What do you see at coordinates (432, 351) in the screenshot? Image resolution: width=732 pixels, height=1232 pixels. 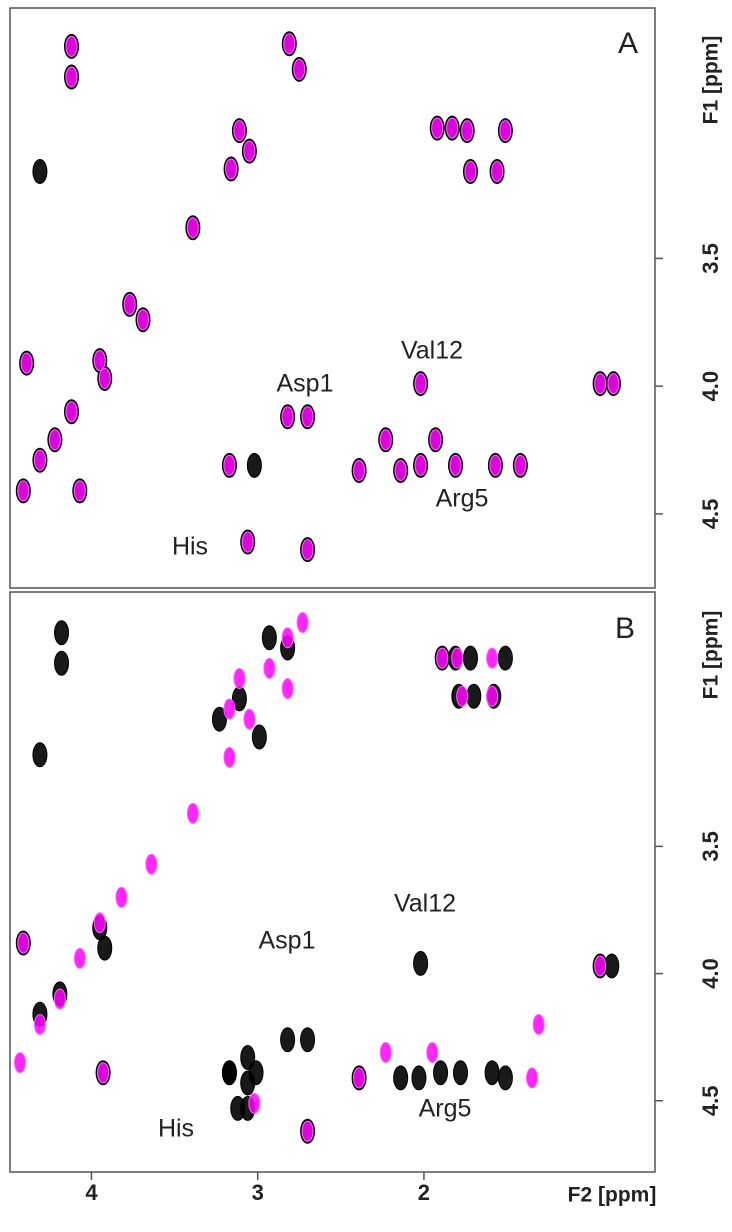 I see `peak-annotation: Val12` at bounding box center [432, 351].